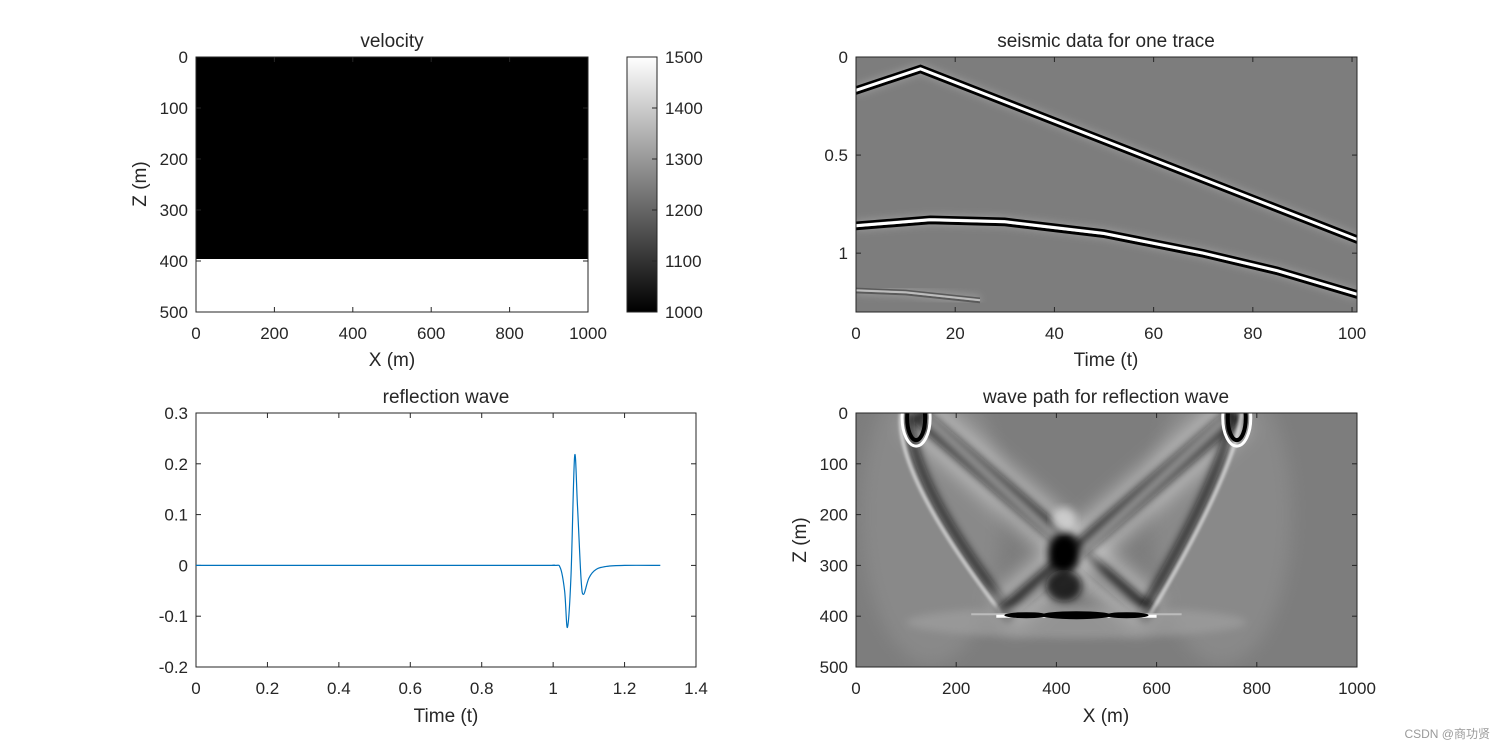 Image resolution: width=1501 pixels, height=751 pixels. Describe the element at coordinates (268, 688) in the screenshot. I see `x-tick-label: 0.2` at that location.